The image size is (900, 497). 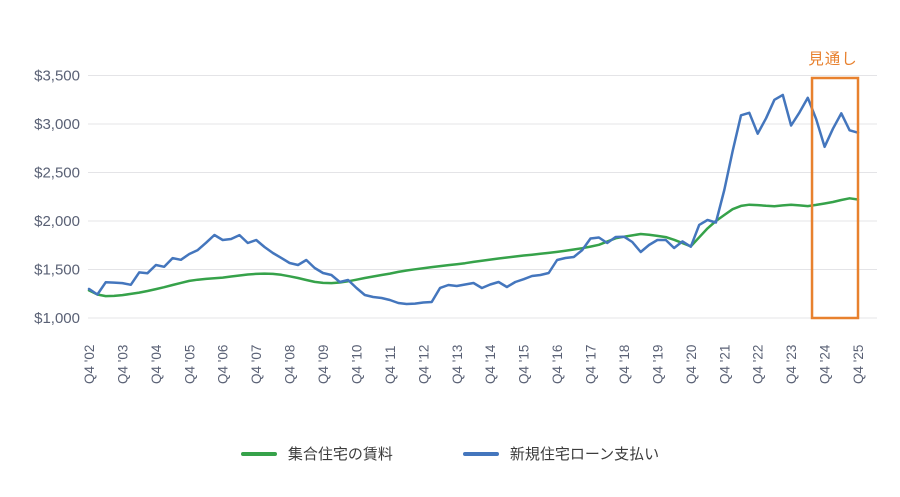 What do you see at coordinates (57, 221) in the screenshot?
I see `y-axis-tick-label: $2,000` at bounding box center [57, 221].